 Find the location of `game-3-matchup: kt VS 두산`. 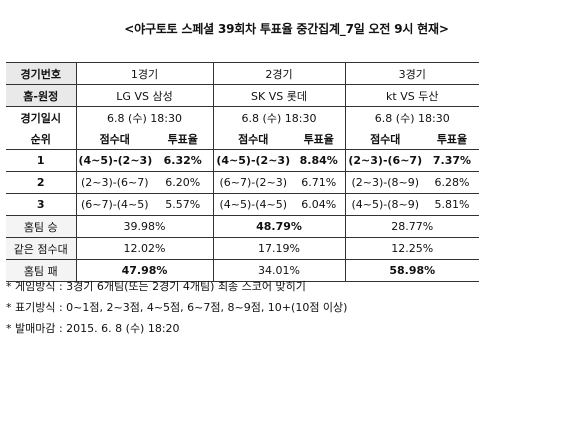

game-3-matchup: kt VS 두산 is located at coordinates (411, 95).